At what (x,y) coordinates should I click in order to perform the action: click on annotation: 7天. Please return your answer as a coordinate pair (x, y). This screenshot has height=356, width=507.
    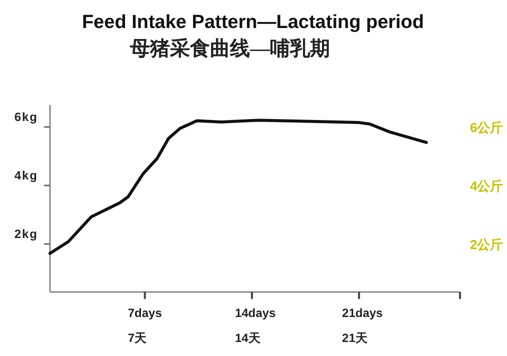
    Looking at the image, I should click on (137, 338).